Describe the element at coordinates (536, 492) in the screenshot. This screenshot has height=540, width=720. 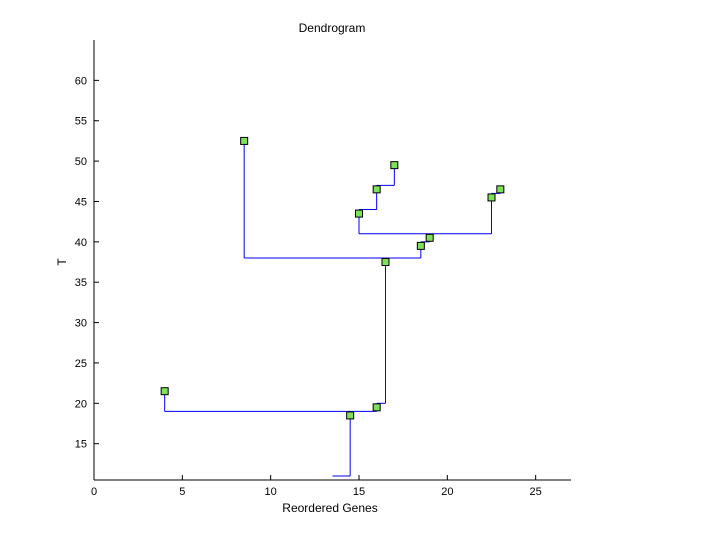
I see `x-tick-label: 25` at that location.